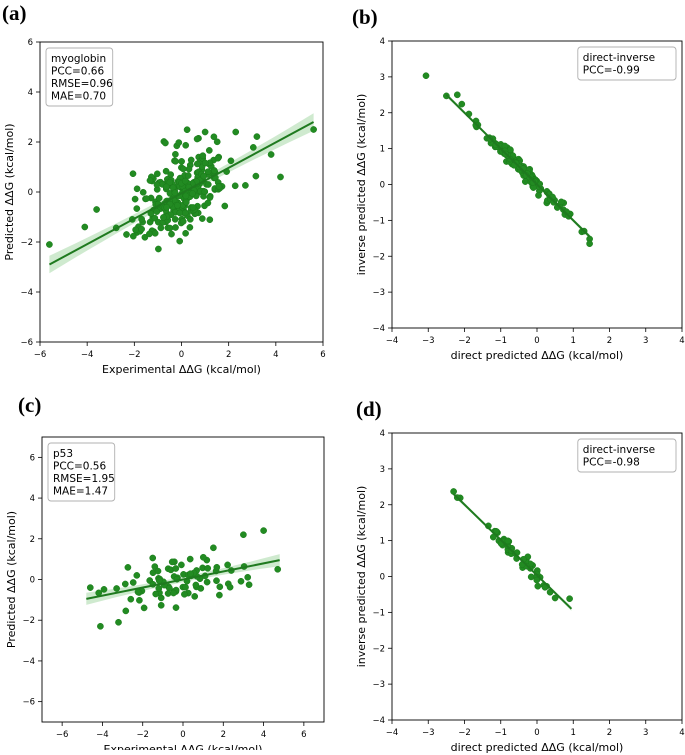 The width and height of the screenshot is (685, 755). What do you see at coordinates (378, 329) in the screenshot?
I see `y-tick-label: −4` at bounding box center [378, 329].